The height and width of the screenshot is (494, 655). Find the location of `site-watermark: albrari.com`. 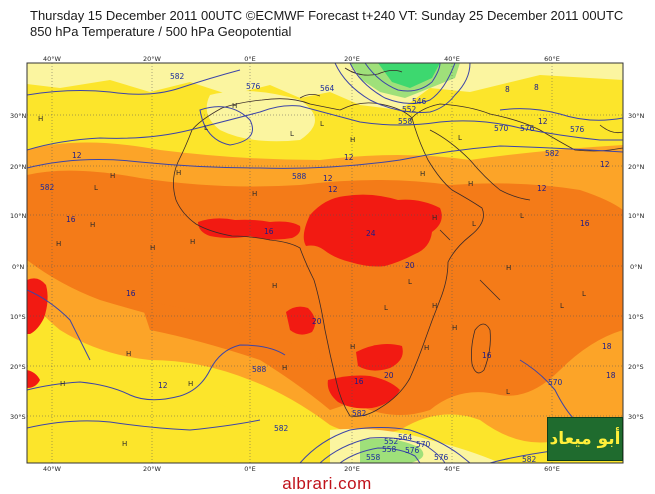

site-watermark: albrari.com is located at coordinates (327, 483).